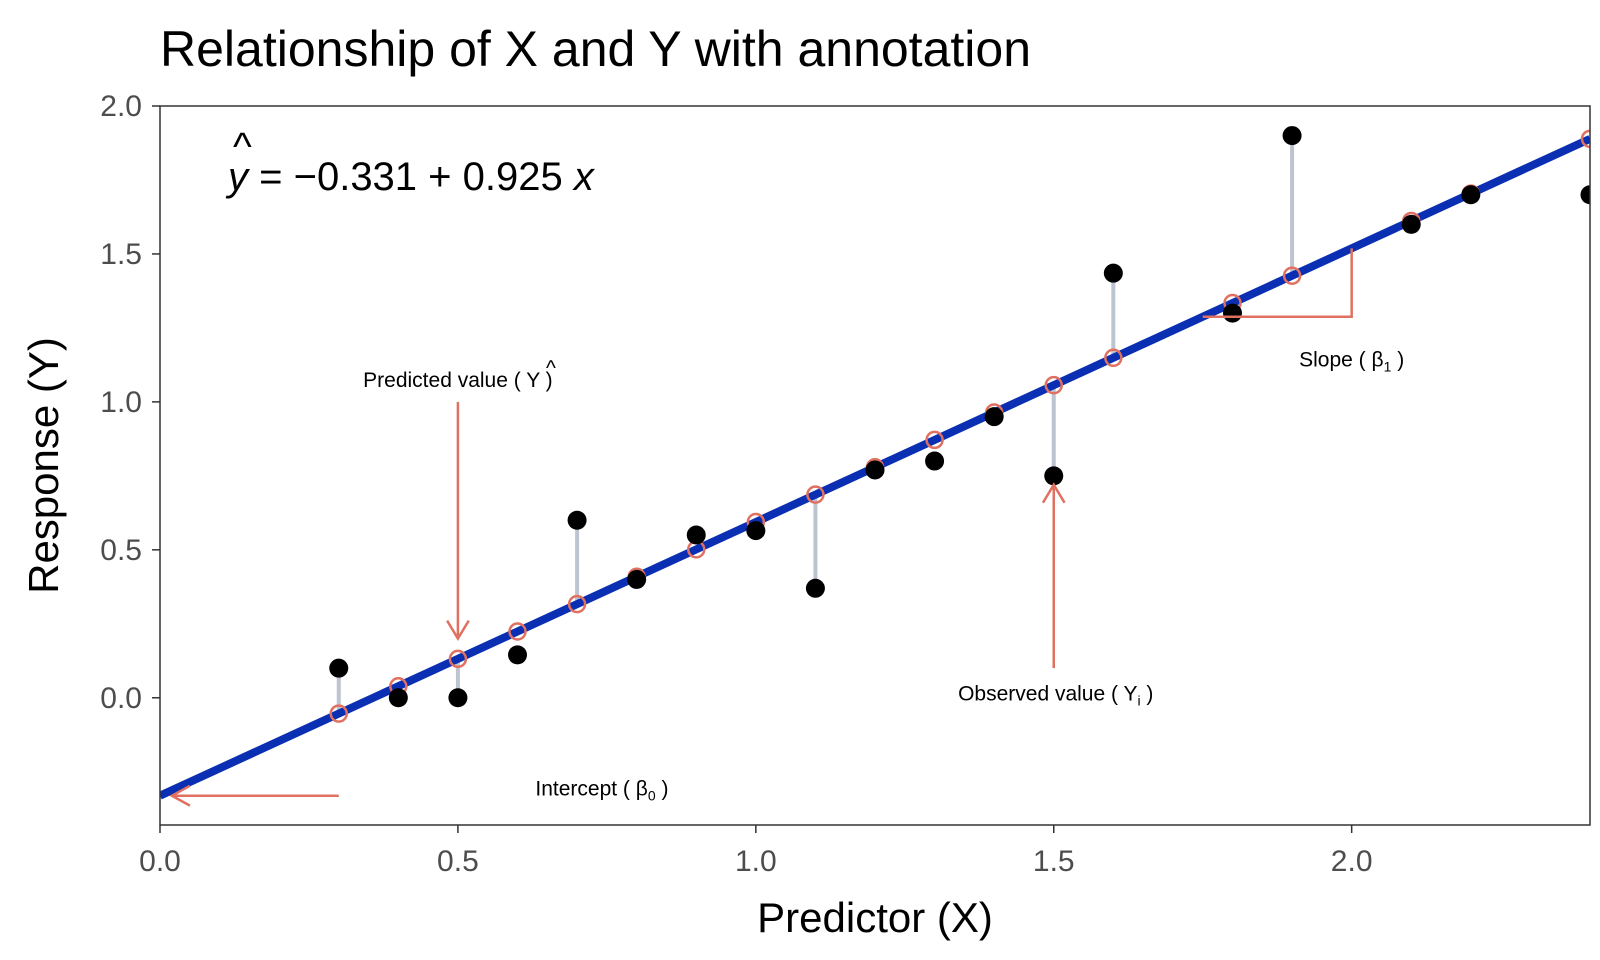  What do you see at coordinates (444, 380) in the screenshot?
I see `predicted-text: Predicted value (` at bounding box center [444, 380].